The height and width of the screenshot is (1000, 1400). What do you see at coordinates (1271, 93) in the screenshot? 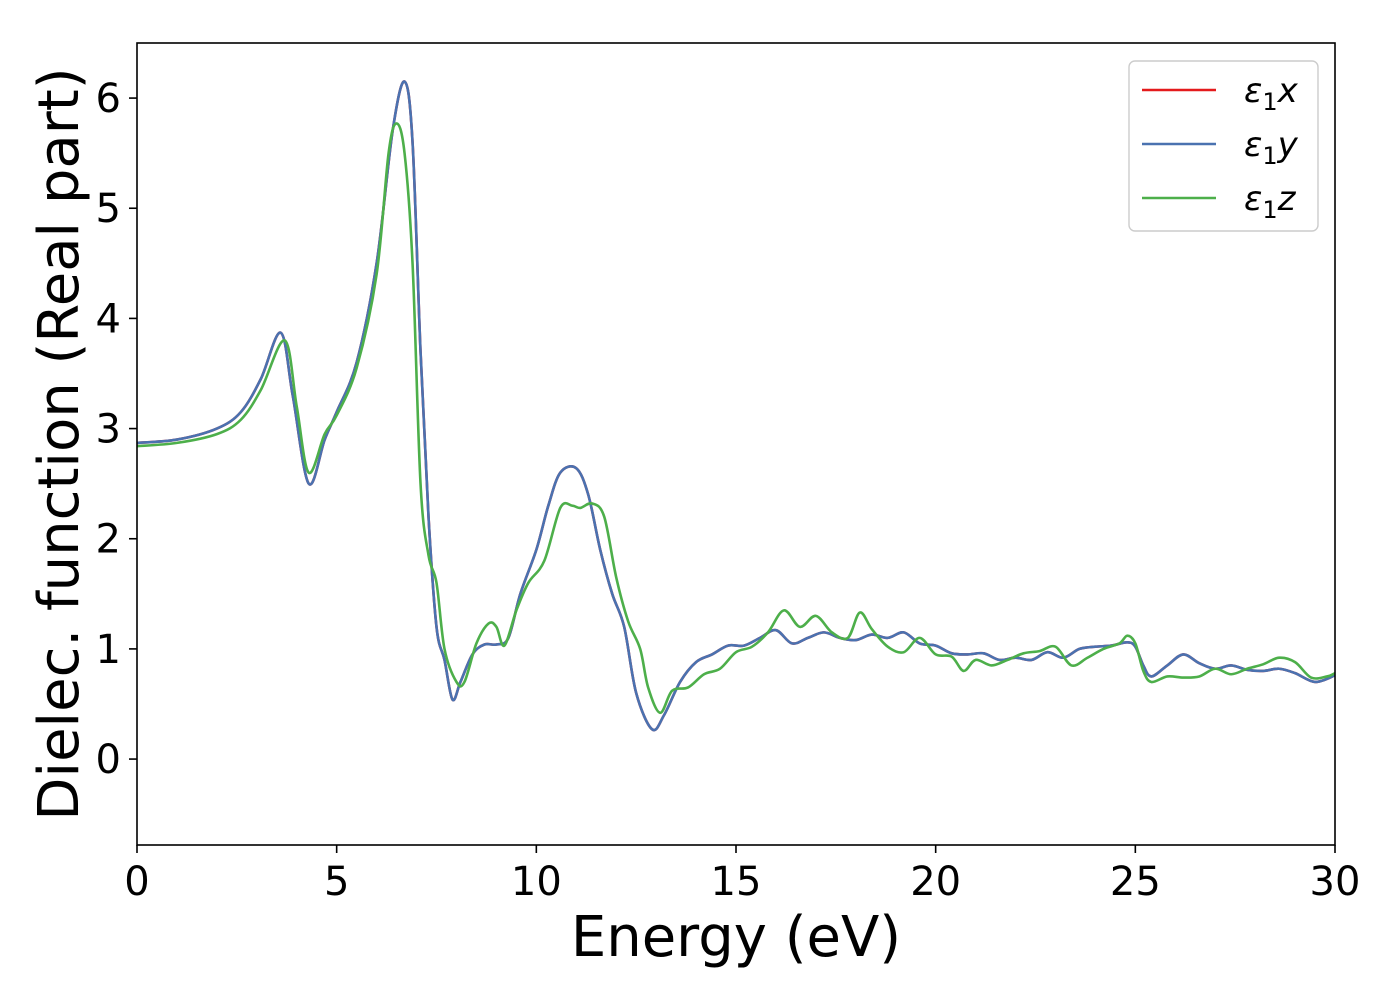
I see `legend-label-x: ε1x` at bounding box center [1271, 93].